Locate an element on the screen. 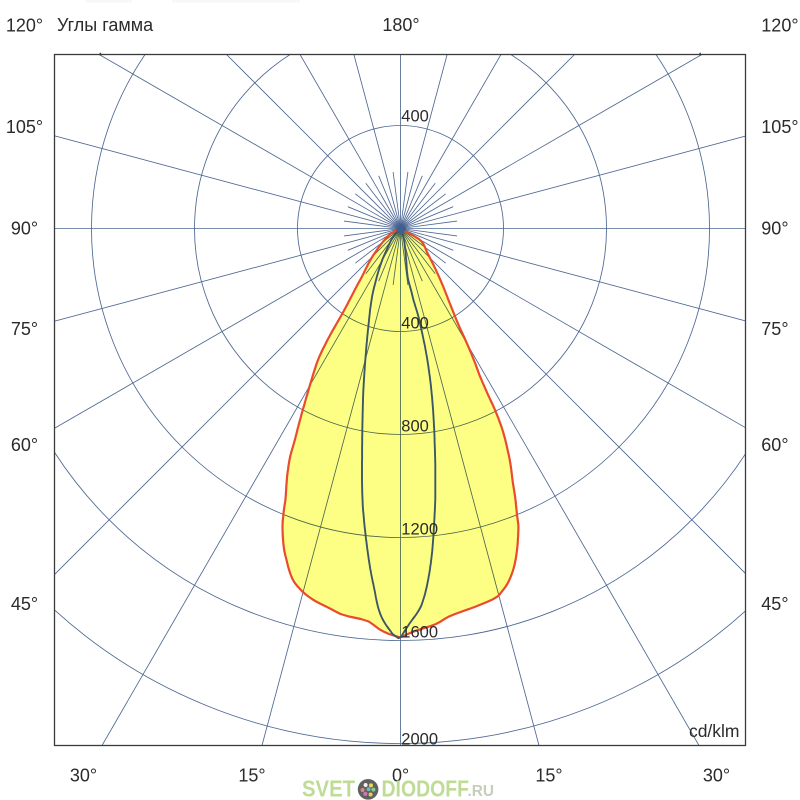 Image resolution: width=800 pixels, height=800 pixels. svg-text: SVET is located at coordinates (328, 788).